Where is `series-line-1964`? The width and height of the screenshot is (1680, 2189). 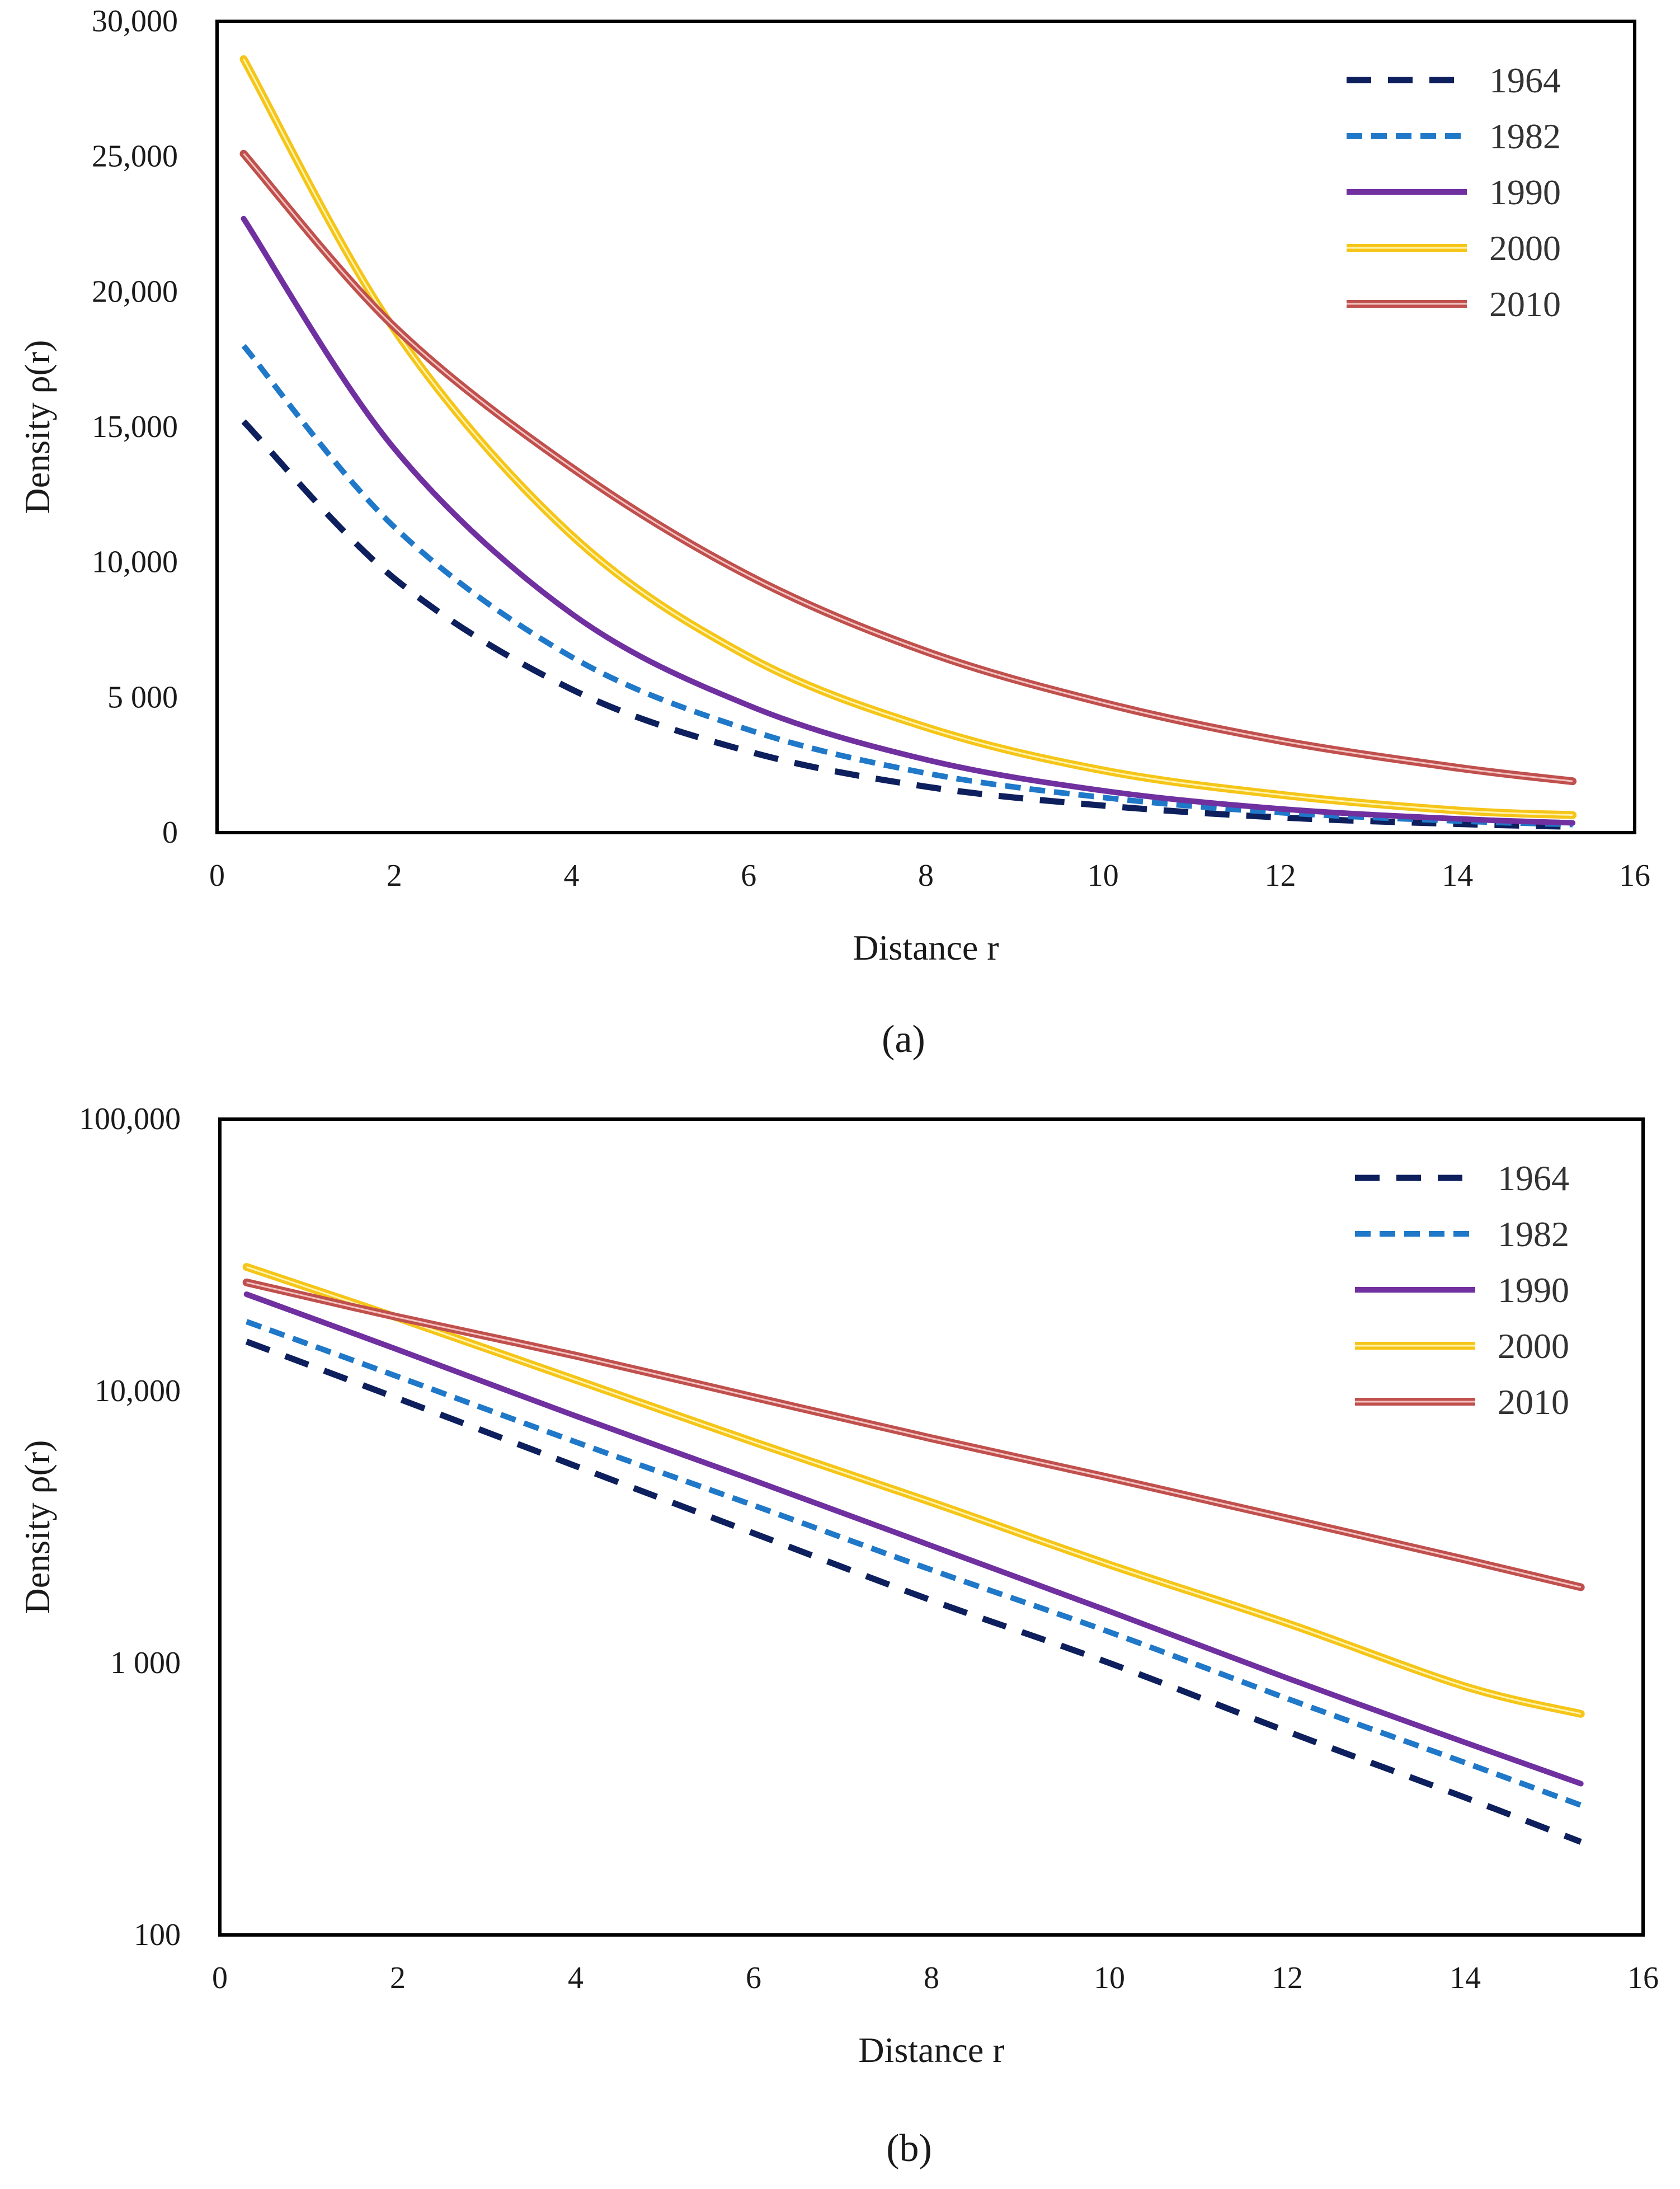
series-line-1964 is located at coordinates (907, 624).